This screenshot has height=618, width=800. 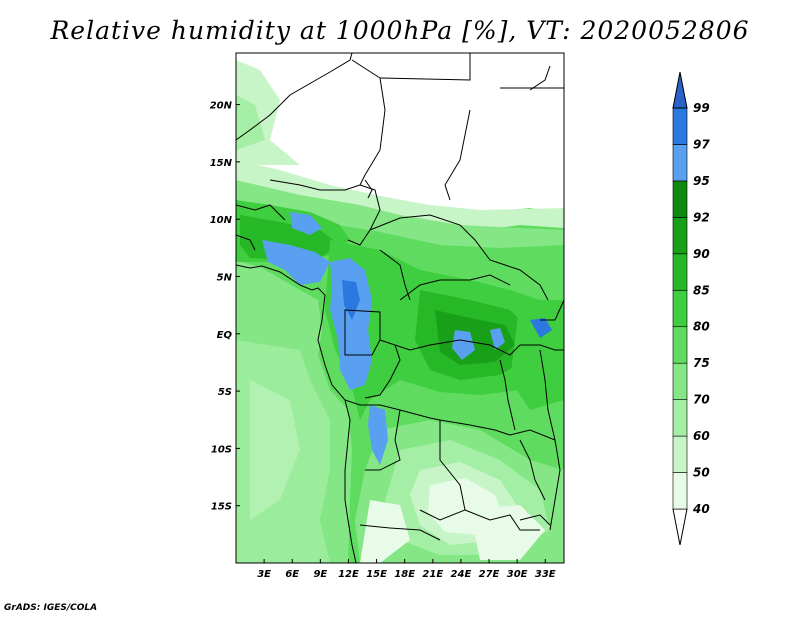 What do you see at coordinates (225, 392) in the screenshot?
I see `lat-label: 5S` at bounding box center [225, 392].